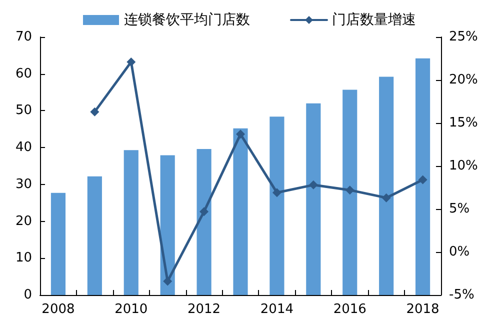 The width and height of the screenshot is (499, 331). I want to click on x-tick-label: 2016, so click(349, 309).